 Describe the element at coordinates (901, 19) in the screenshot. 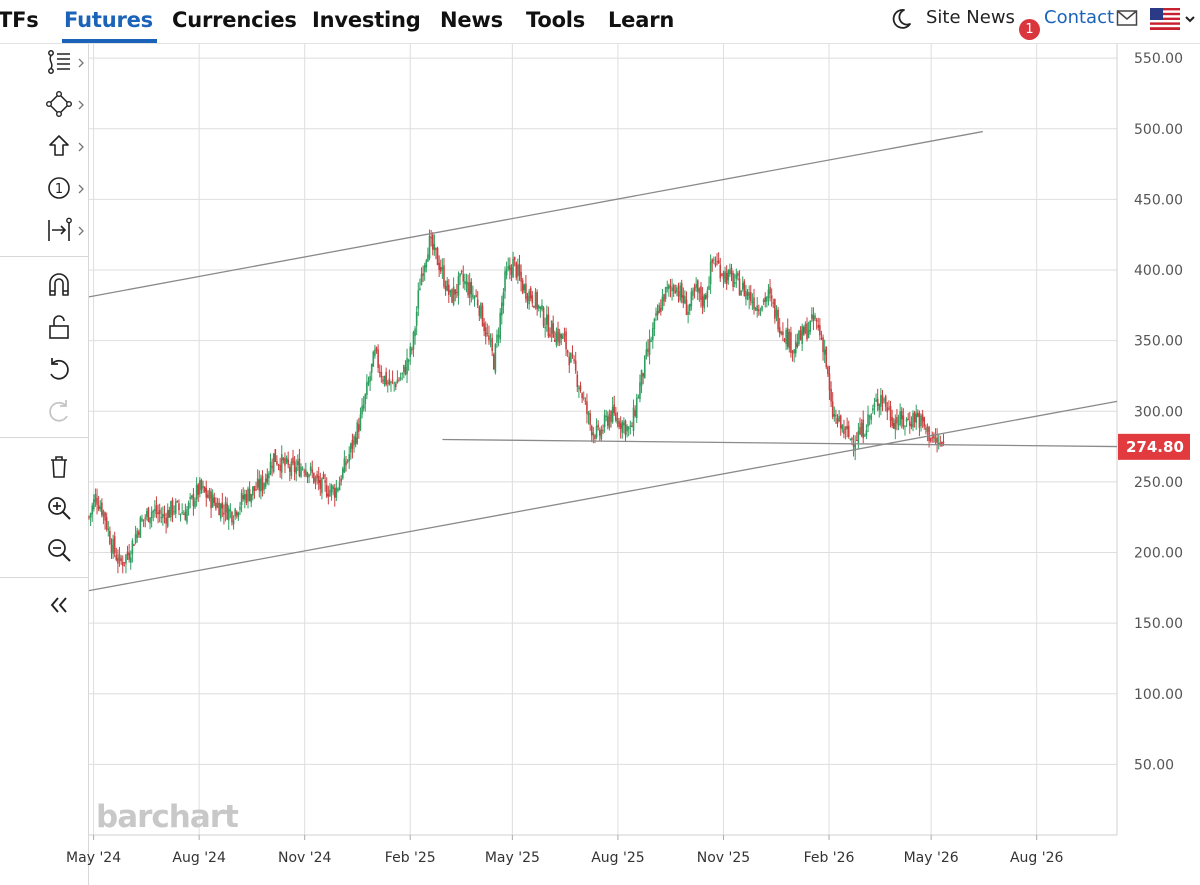

I see `moon-icon` at that location.